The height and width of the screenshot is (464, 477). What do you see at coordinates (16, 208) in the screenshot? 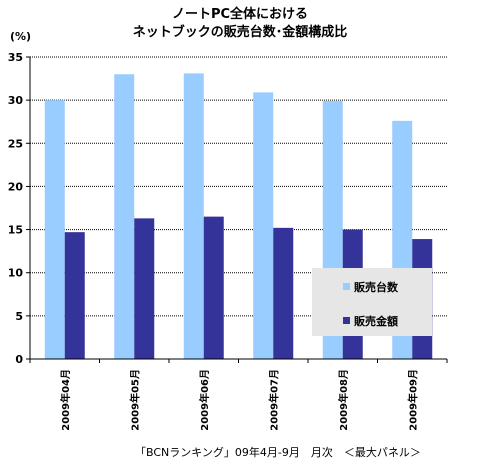
I see `y-tick-labels: 0 5 10 15 20 25 30 35` at bounding box center [16, 208].